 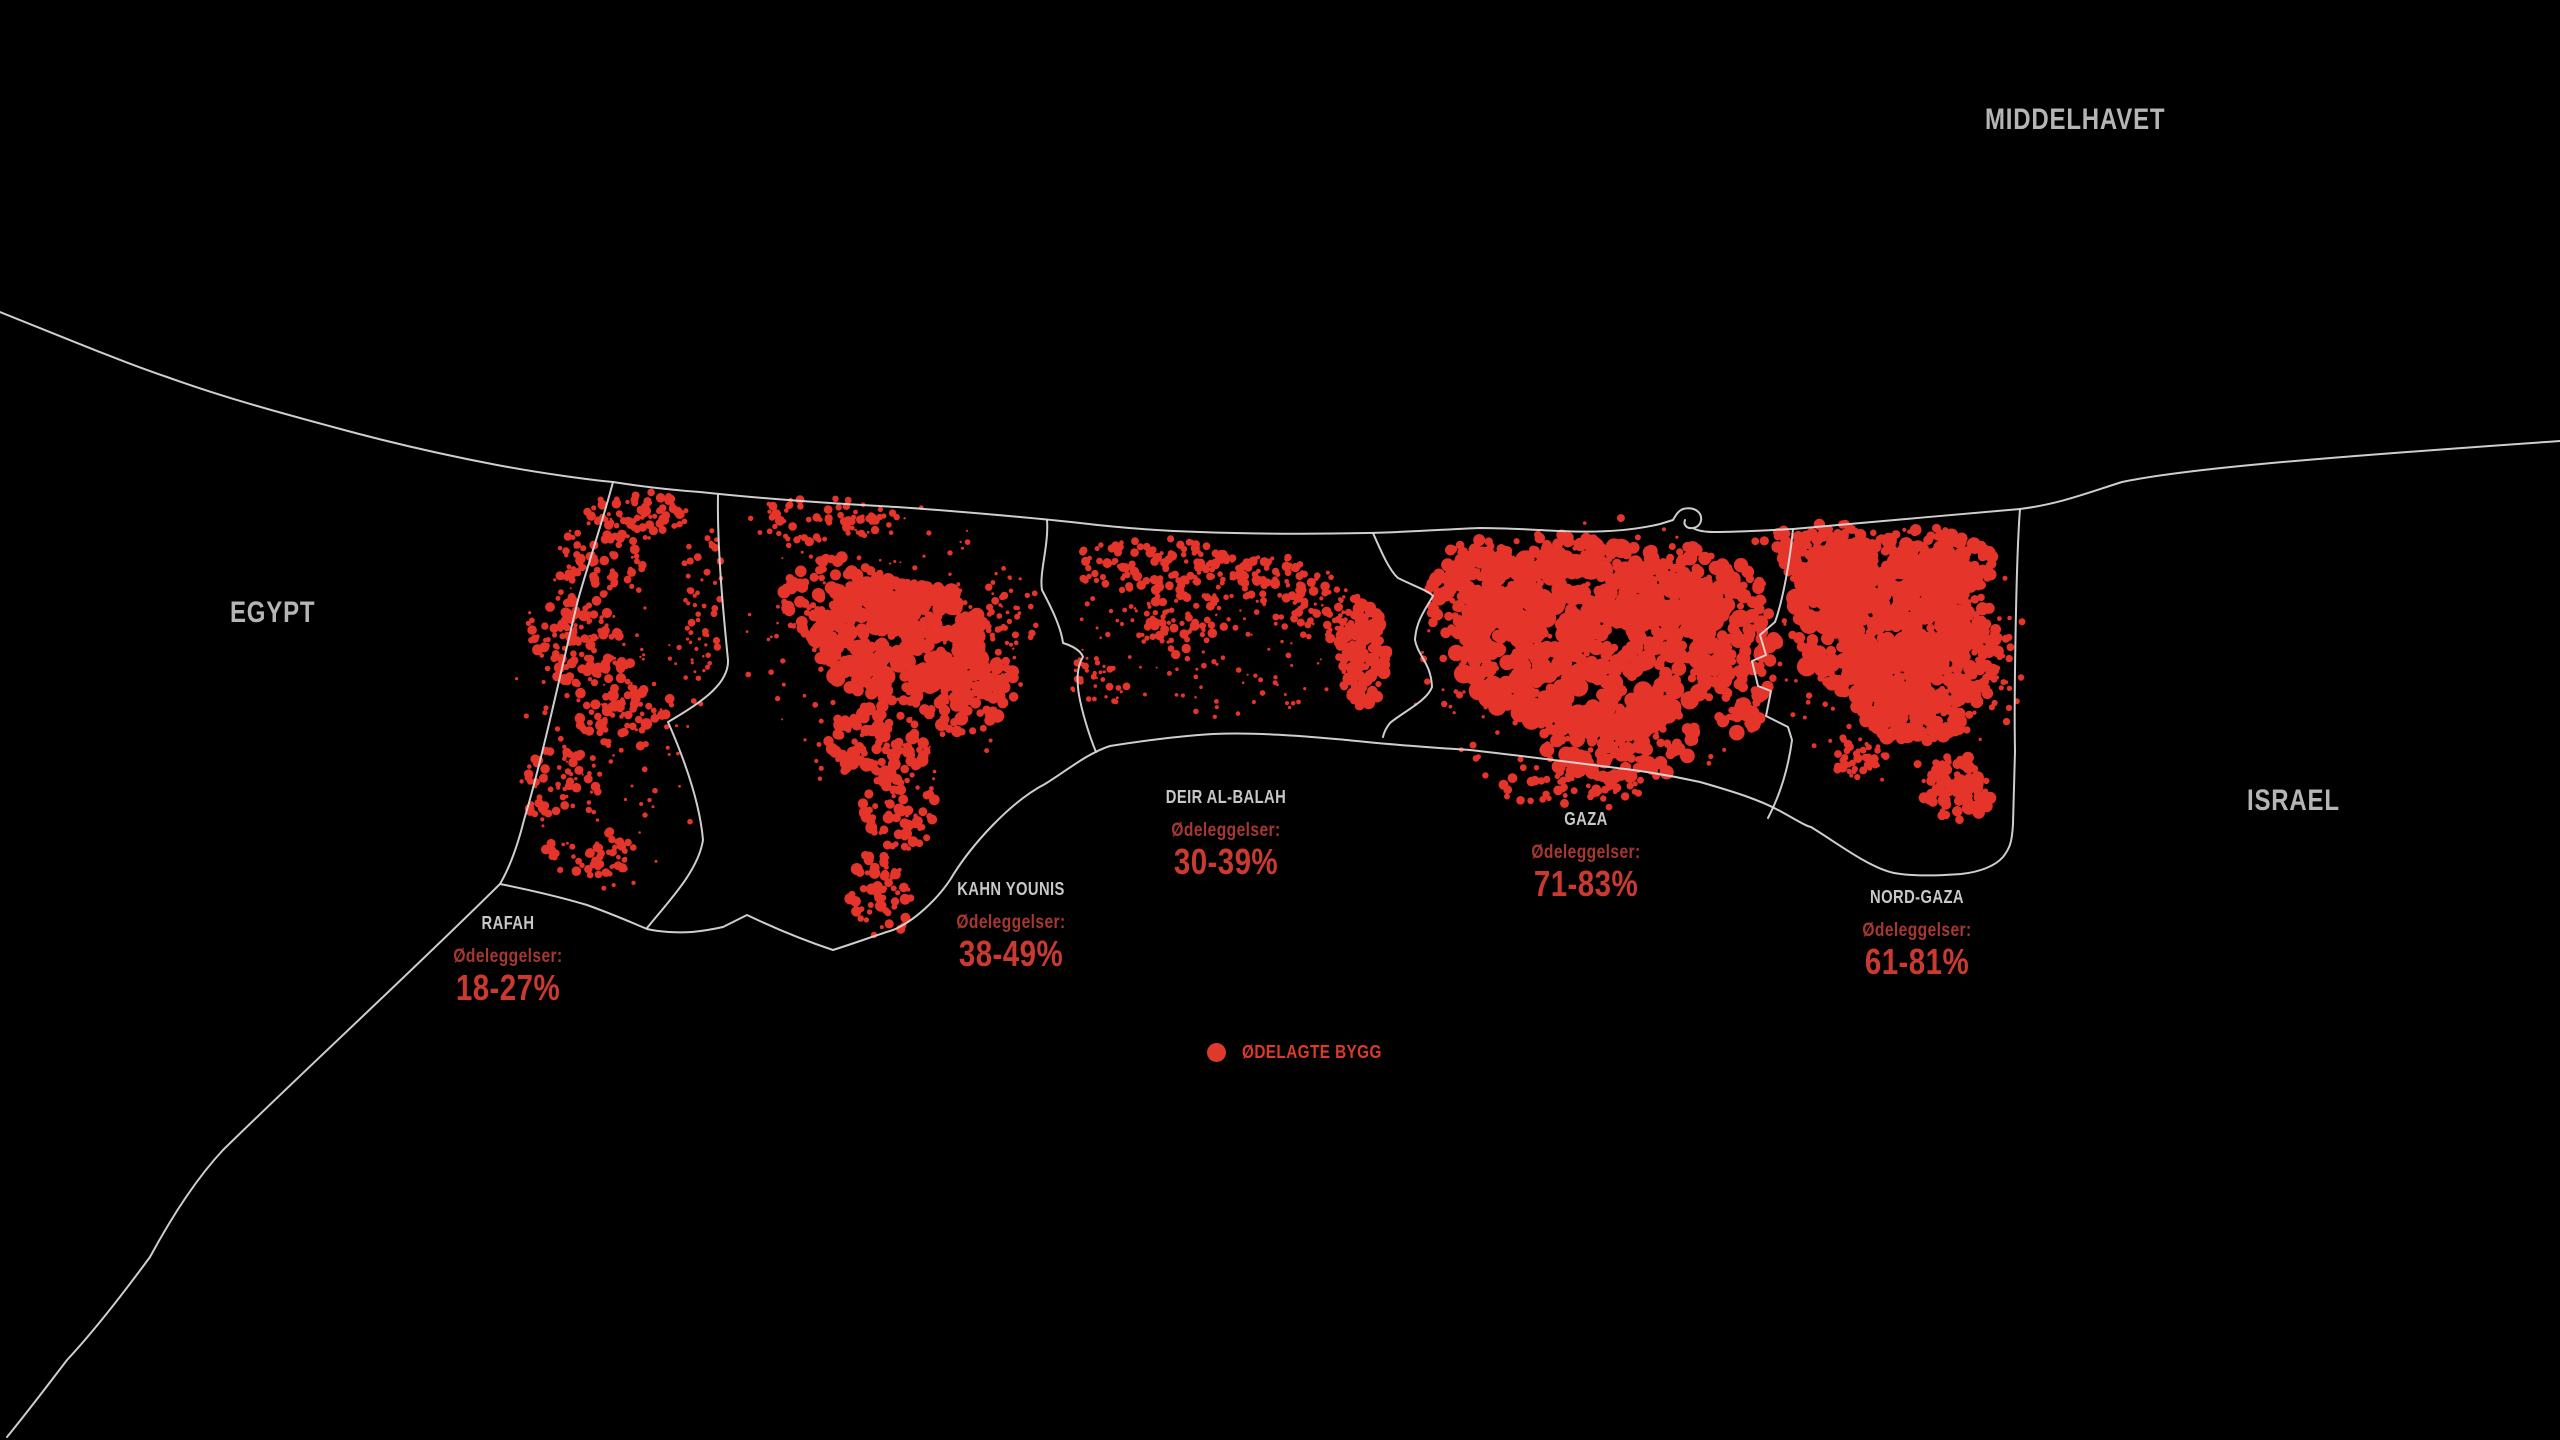 I want to click on country-label-israel: ISRAEL, so click(x=2293, y=800).